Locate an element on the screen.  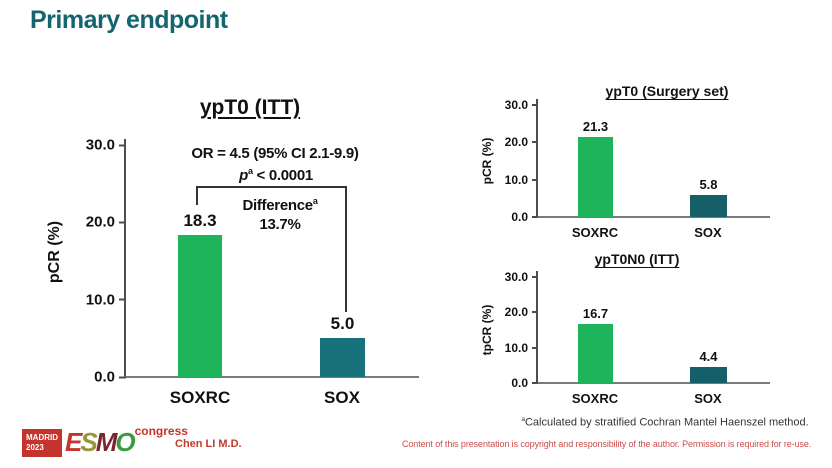
bar-value-label: 5.8 is located at coordinates (708, 185).